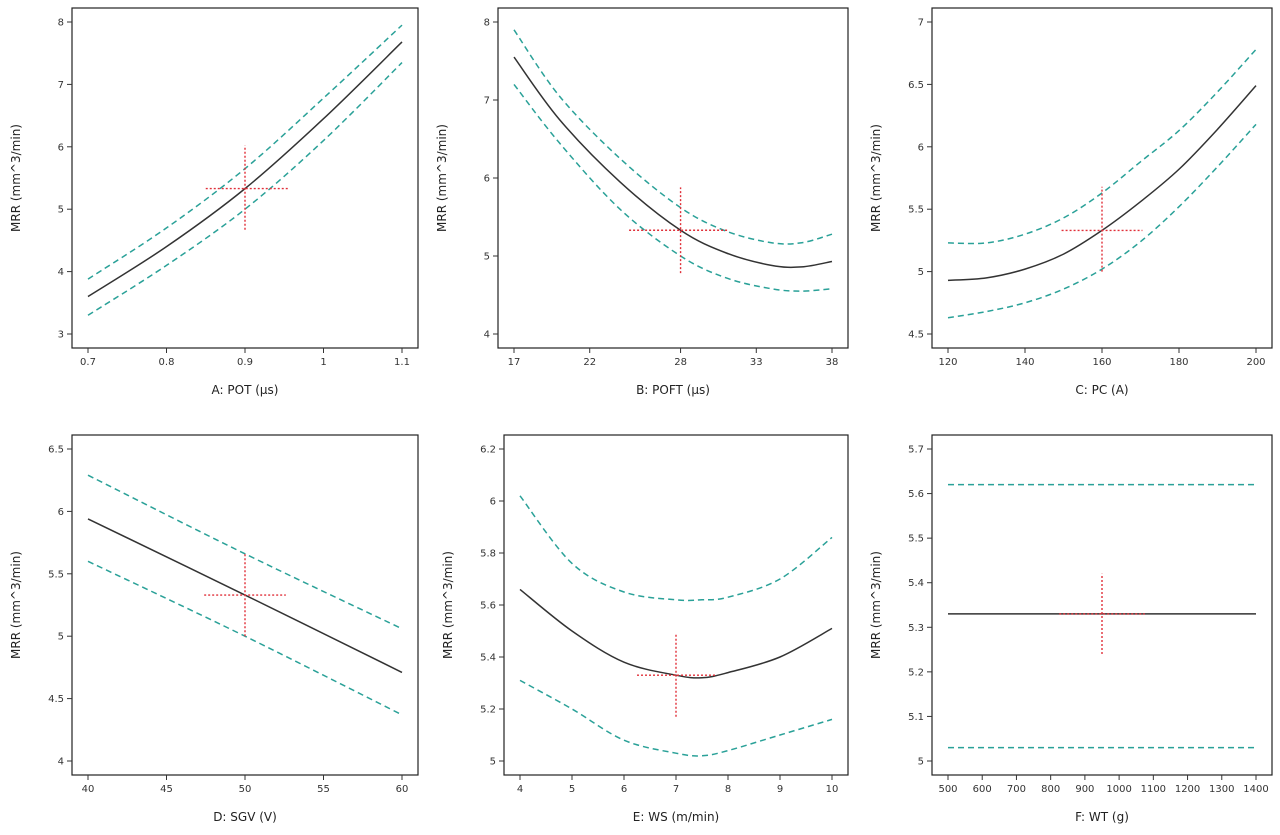 Image resolution: width=1280 pixels, height=835 pixels. What do you see at coordinates (572, 789) in the screenshot?
I see `x-tick-label: 5` at bounding box center [572, 789].